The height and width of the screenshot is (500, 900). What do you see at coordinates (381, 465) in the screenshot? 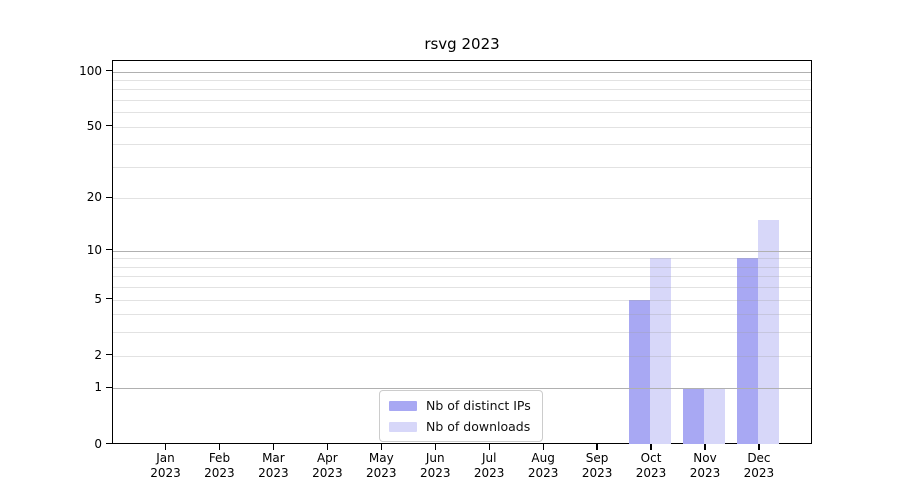
I see `x-tick-label: May 2023` at bounding box center [381, 465].